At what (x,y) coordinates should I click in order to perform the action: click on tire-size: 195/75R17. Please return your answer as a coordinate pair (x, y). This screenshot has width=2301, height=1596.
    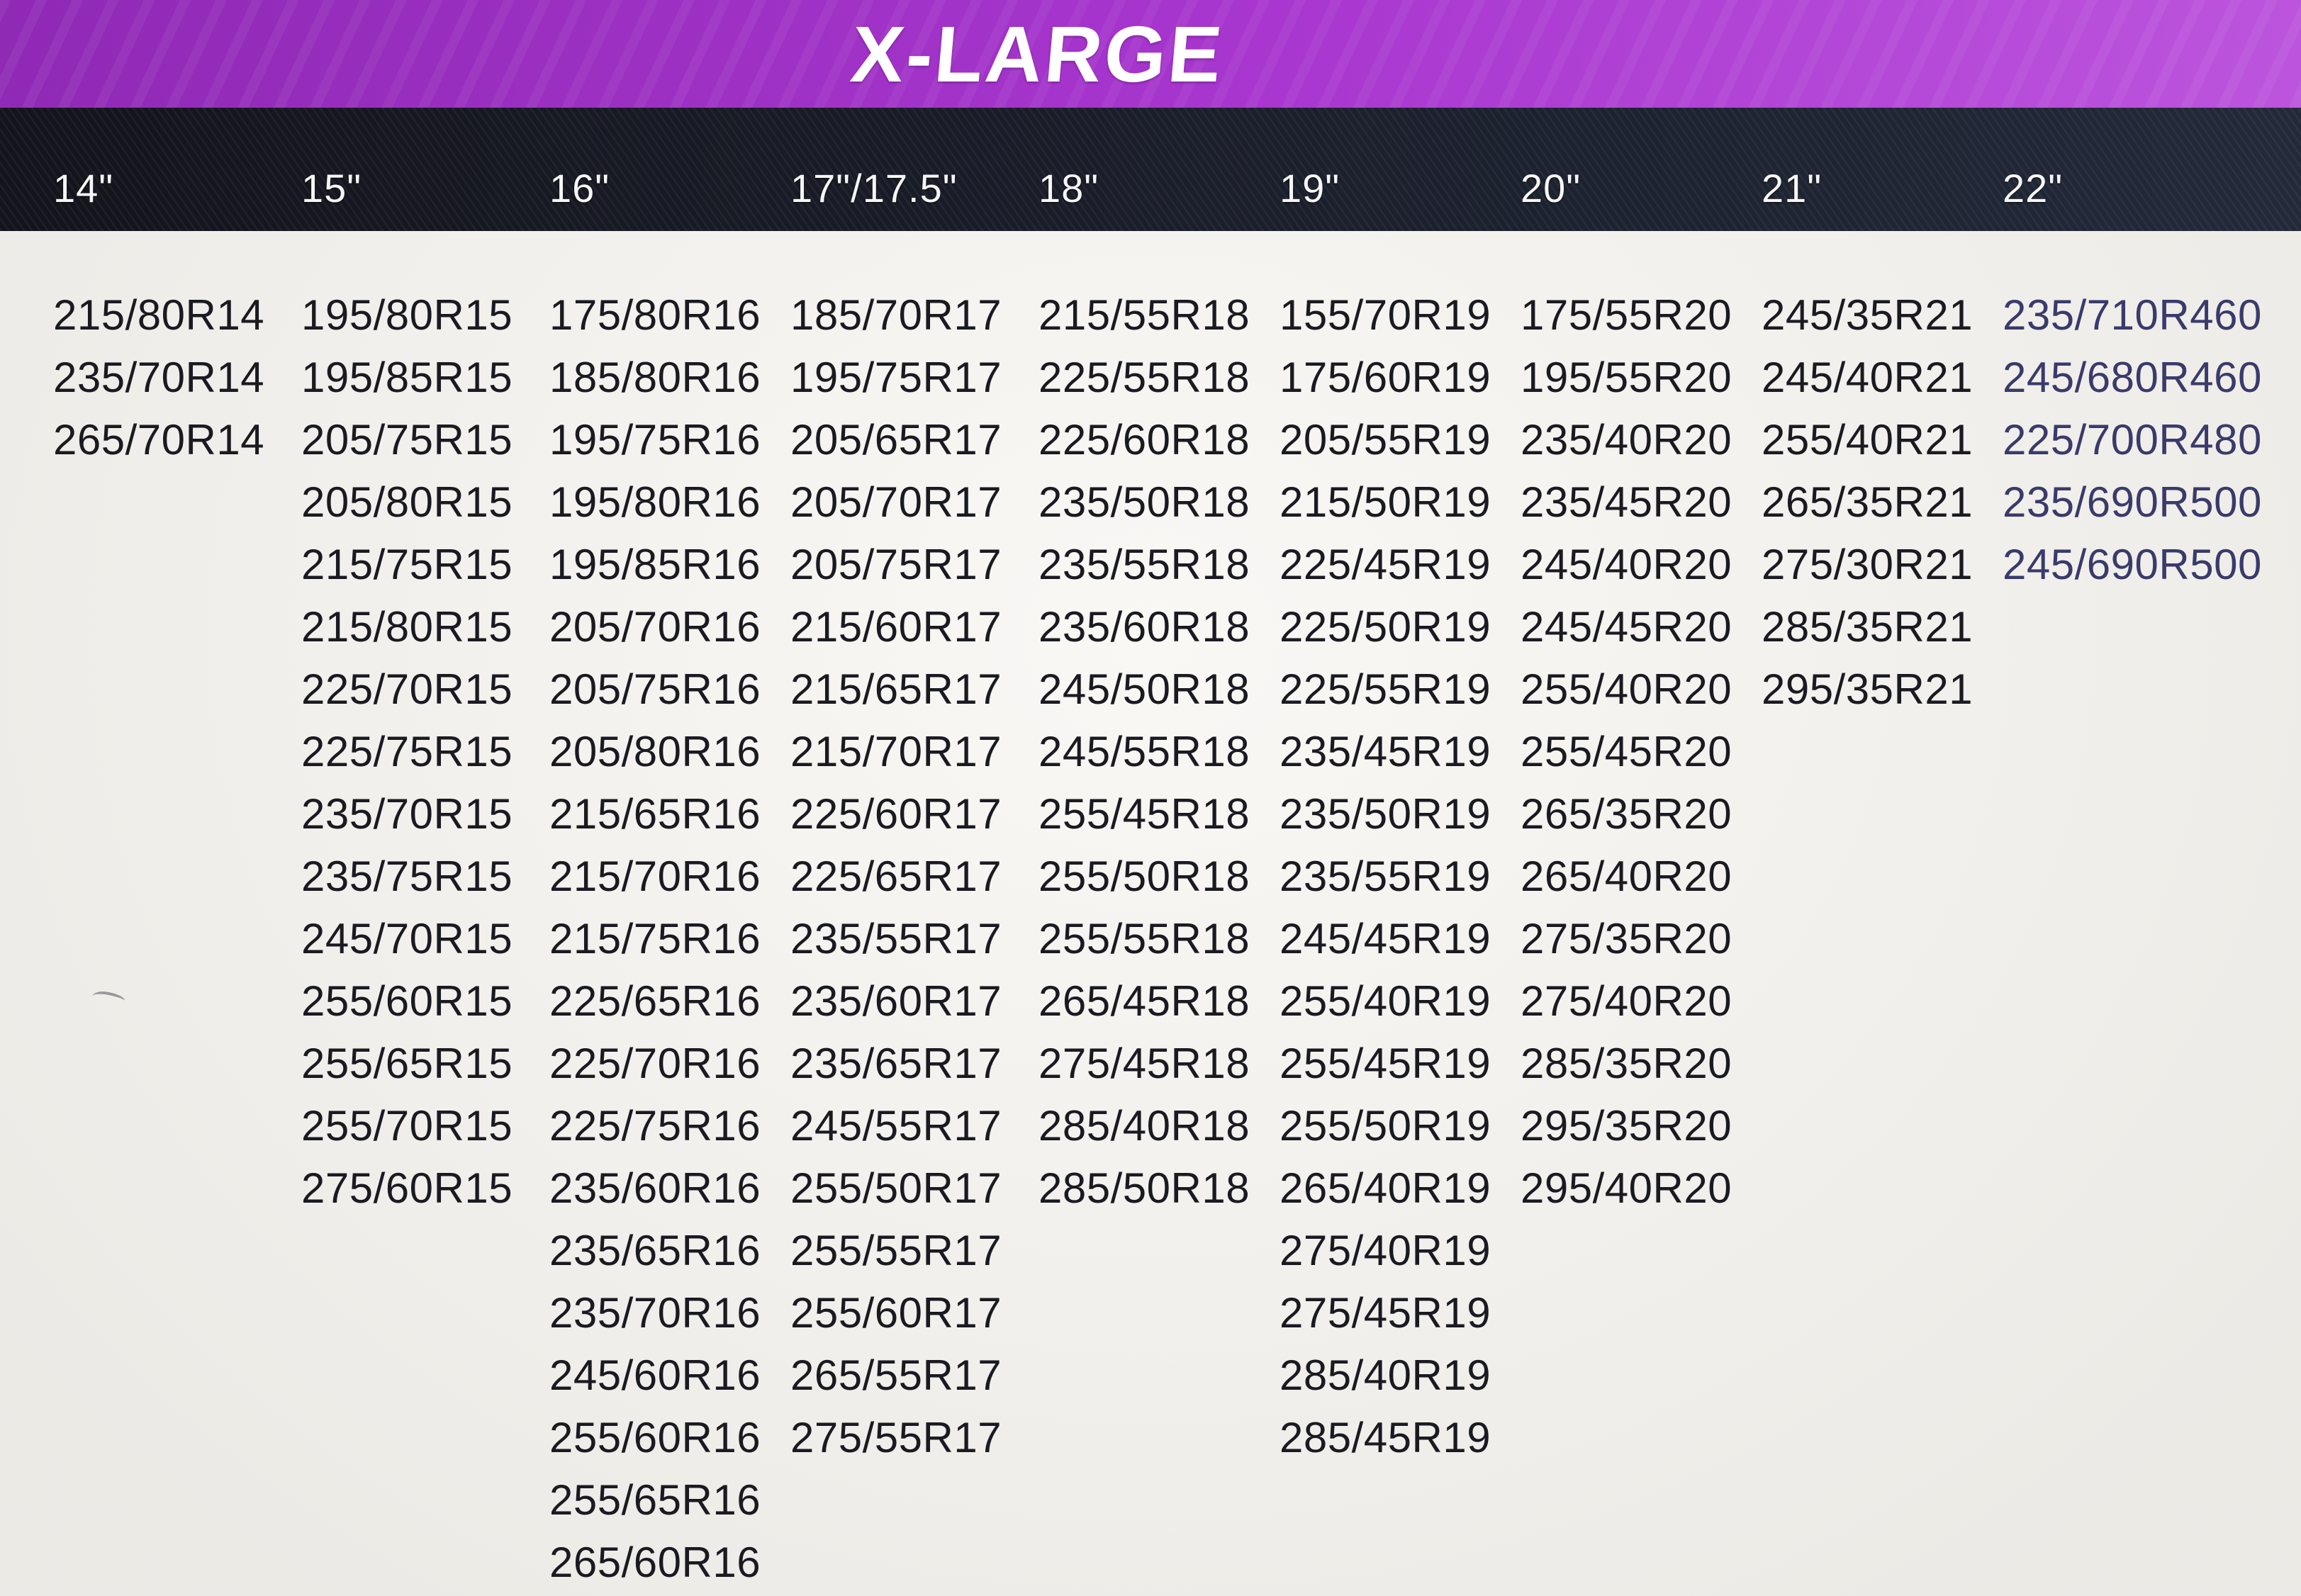
    Looking at the image, I should click on (896, 377).